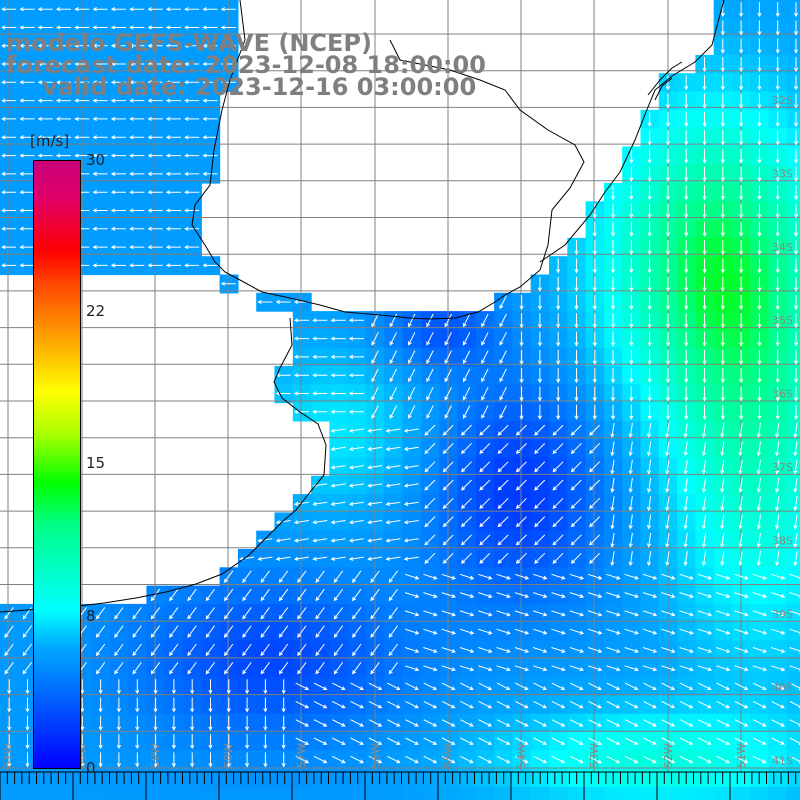  I want to click on coastline-east-inlet, so click(665, 81).